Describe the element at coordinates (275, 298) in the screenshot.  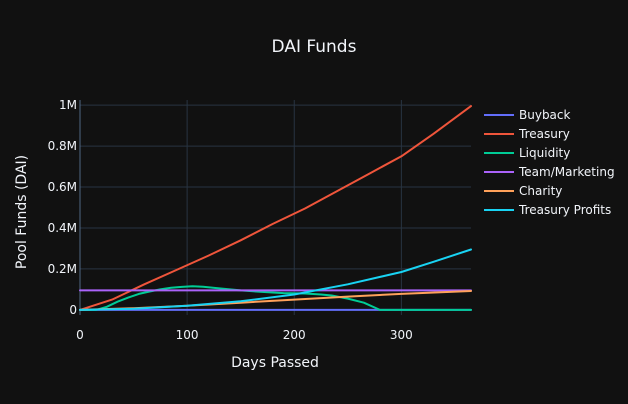
I see `series-line-liquidity` at that location.